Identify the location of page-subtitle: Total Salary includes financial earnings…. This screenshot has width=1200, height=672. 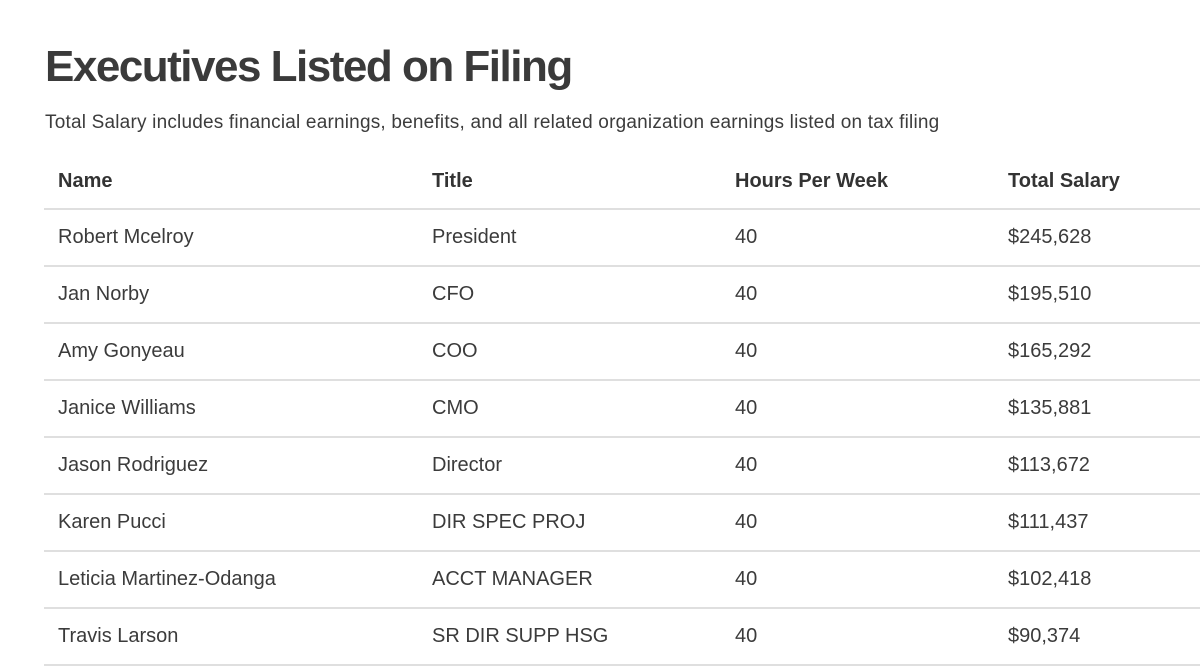
(492, 122).